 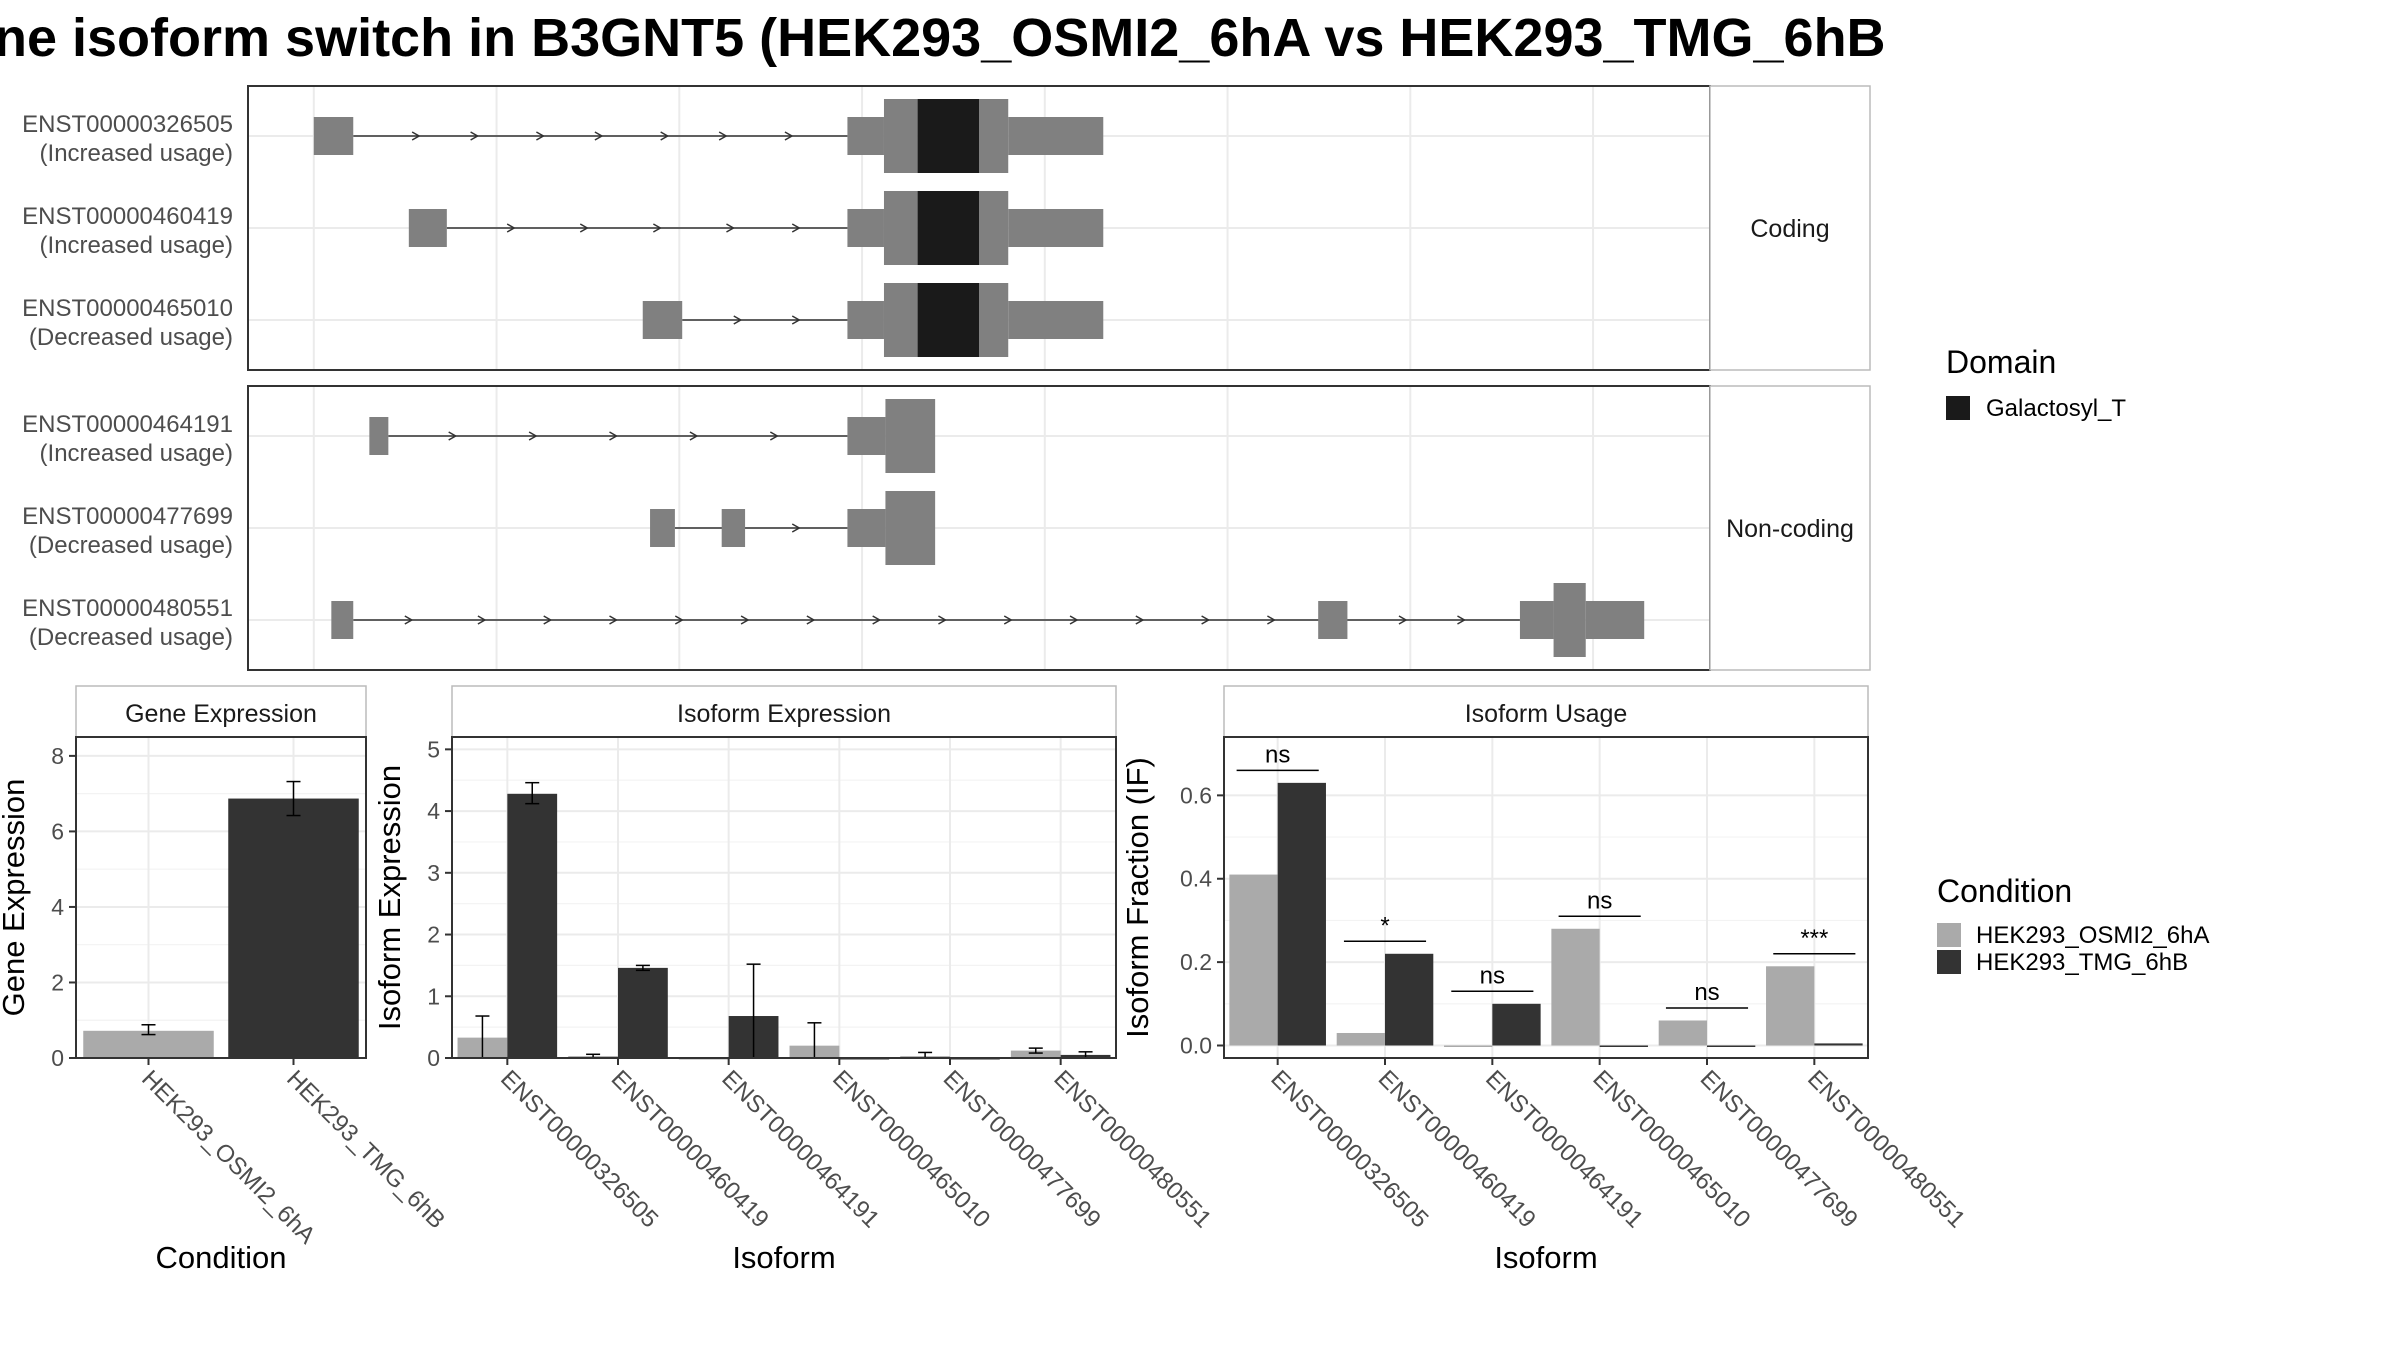 What do you see at coordinates (136, 245) in the screenshot?
I see `transcript-usage-label: (Increased usage)` at bounding box center [136, 245].